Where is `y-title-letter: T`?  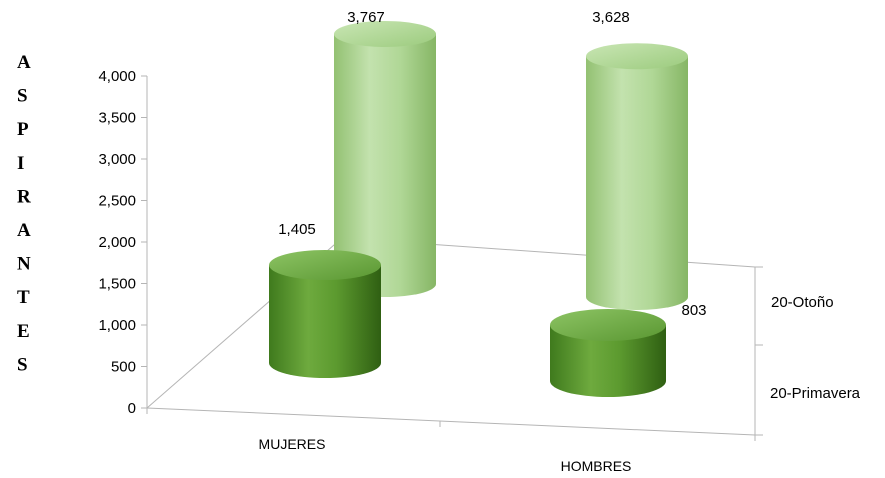
y-title-letter: T is located at coordinates (23, 297).